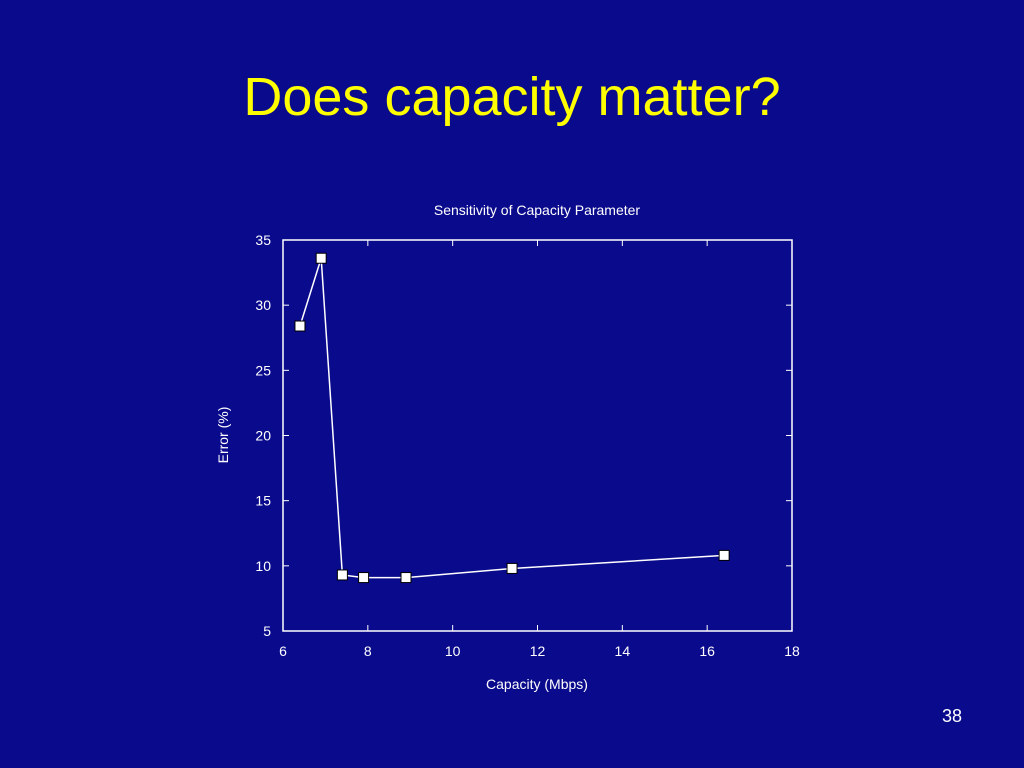 The image size is (1024, 768). What do you see at coordinates (623, 651) in the screenshot?
I see `x-tick-label: 14` at bounding box center [623, 651].